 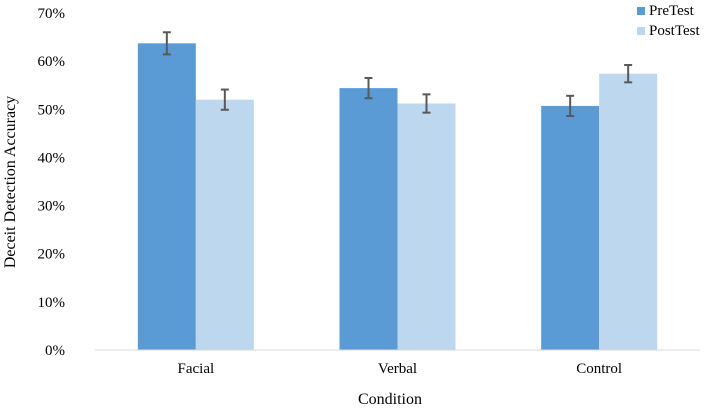 I want to click on x-tick-labels: Facial Verbal Control, so click(x=400, y=369).